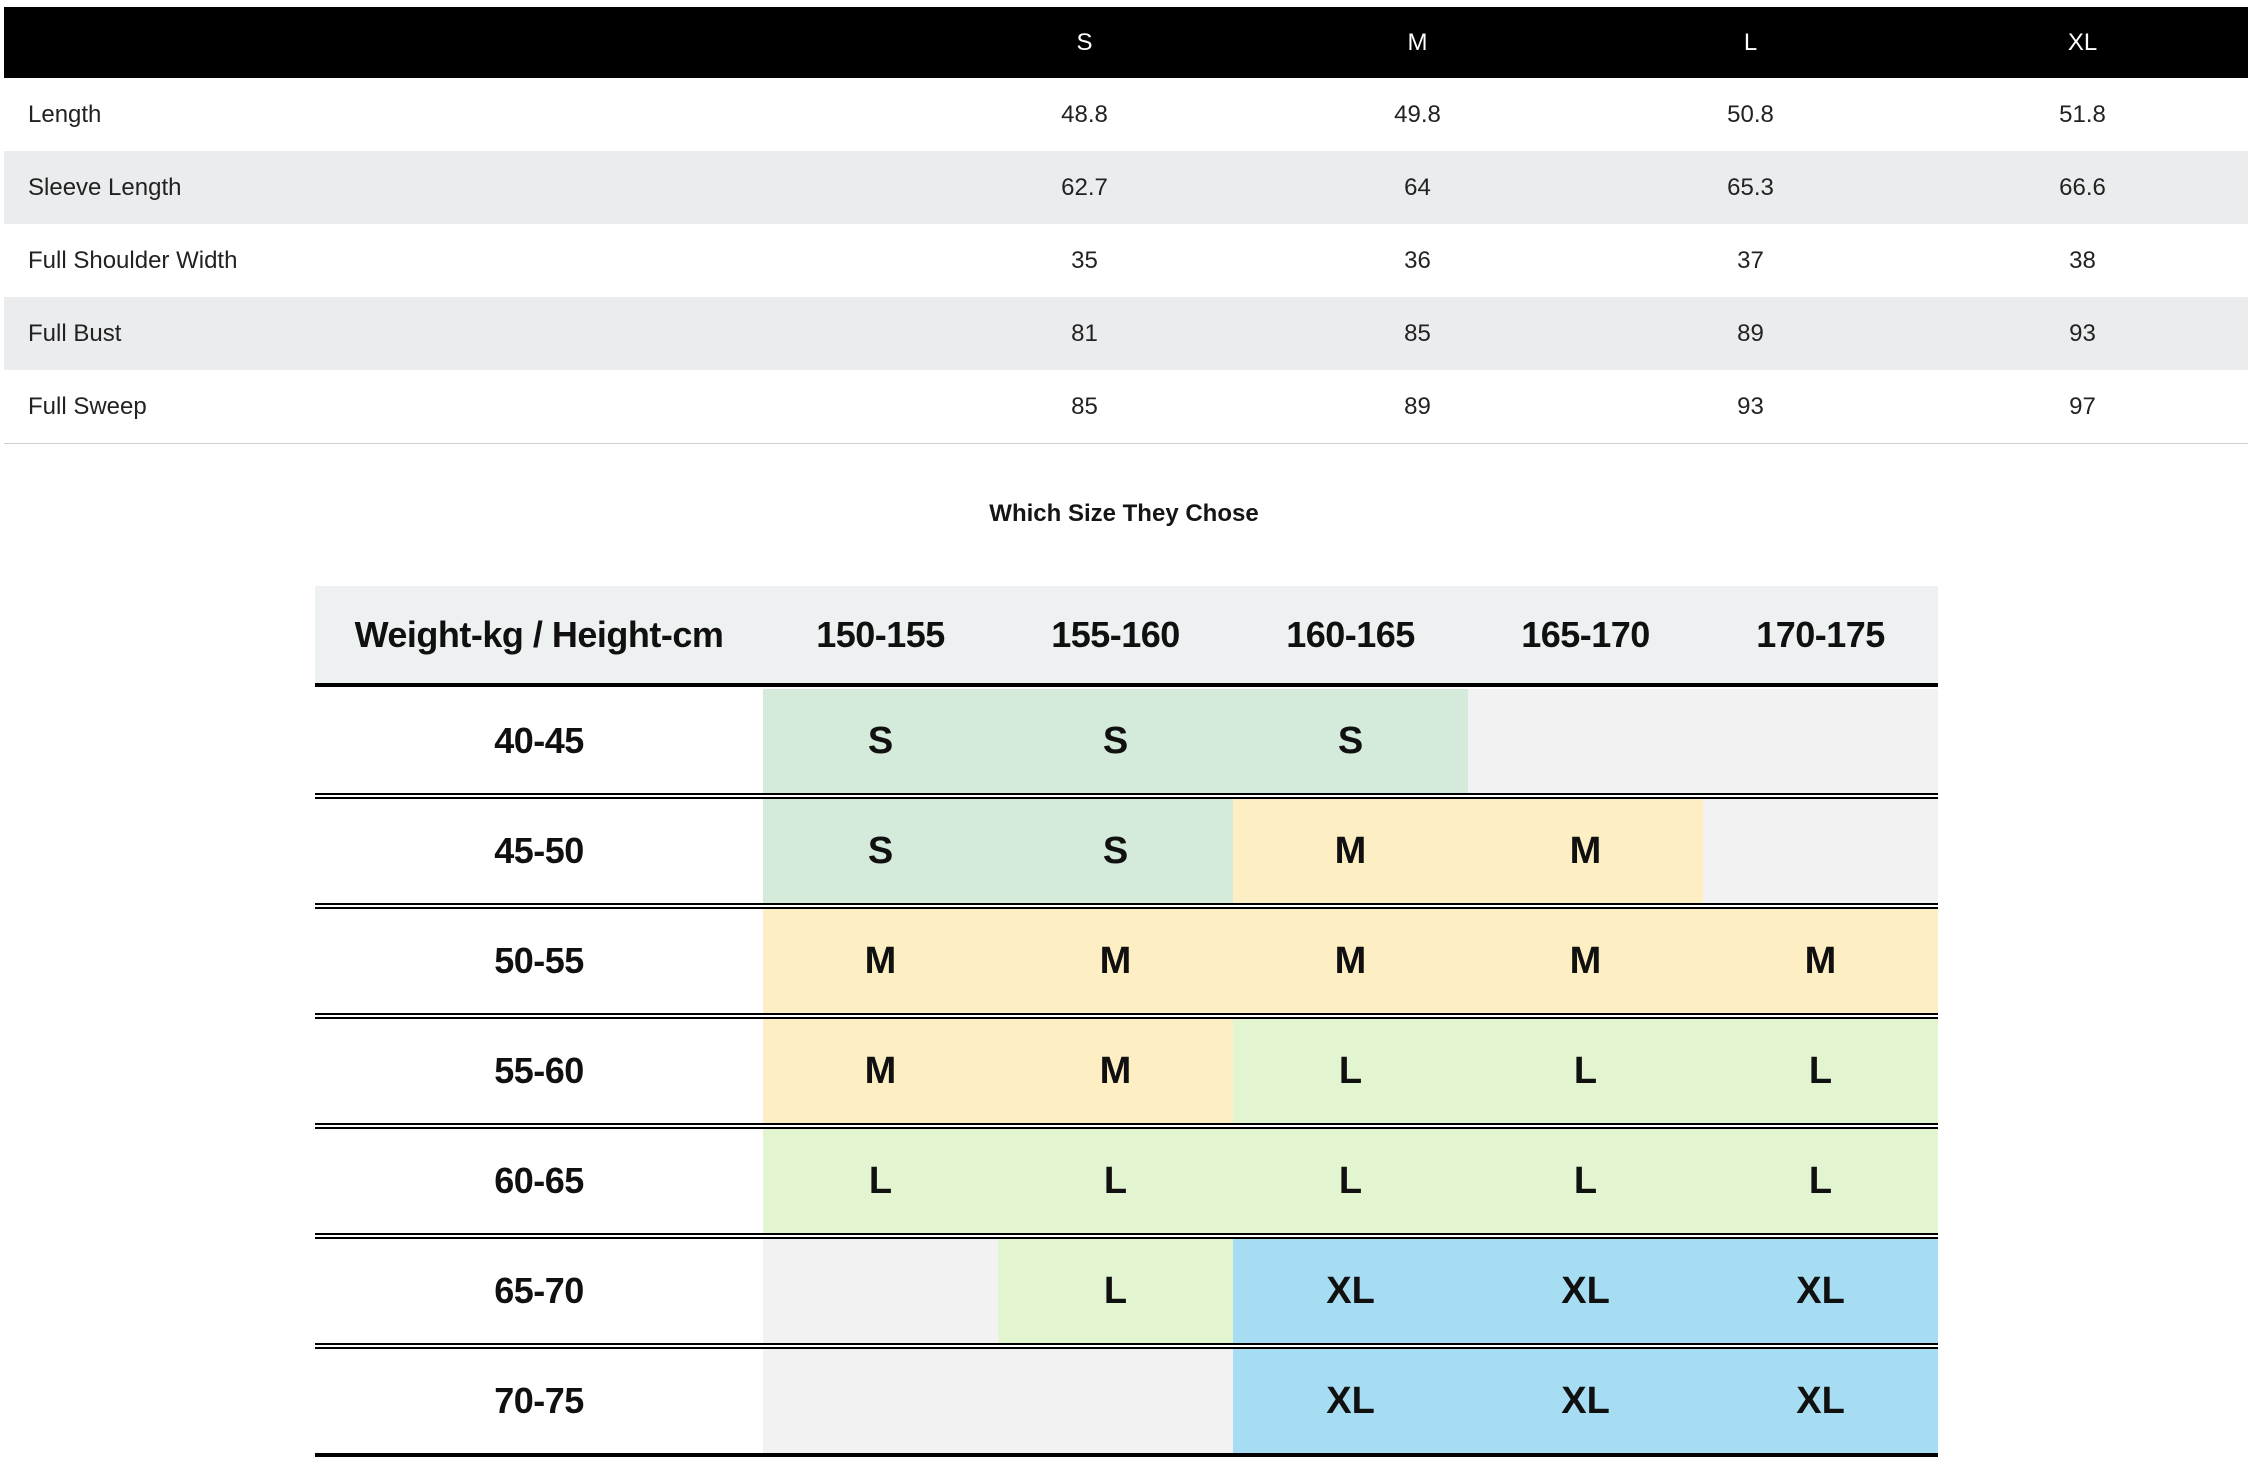 This screenshot has height=1463, width=2248. I want to click on size-chart-row: 60-65 L L L L L, so click(1126, 1181).